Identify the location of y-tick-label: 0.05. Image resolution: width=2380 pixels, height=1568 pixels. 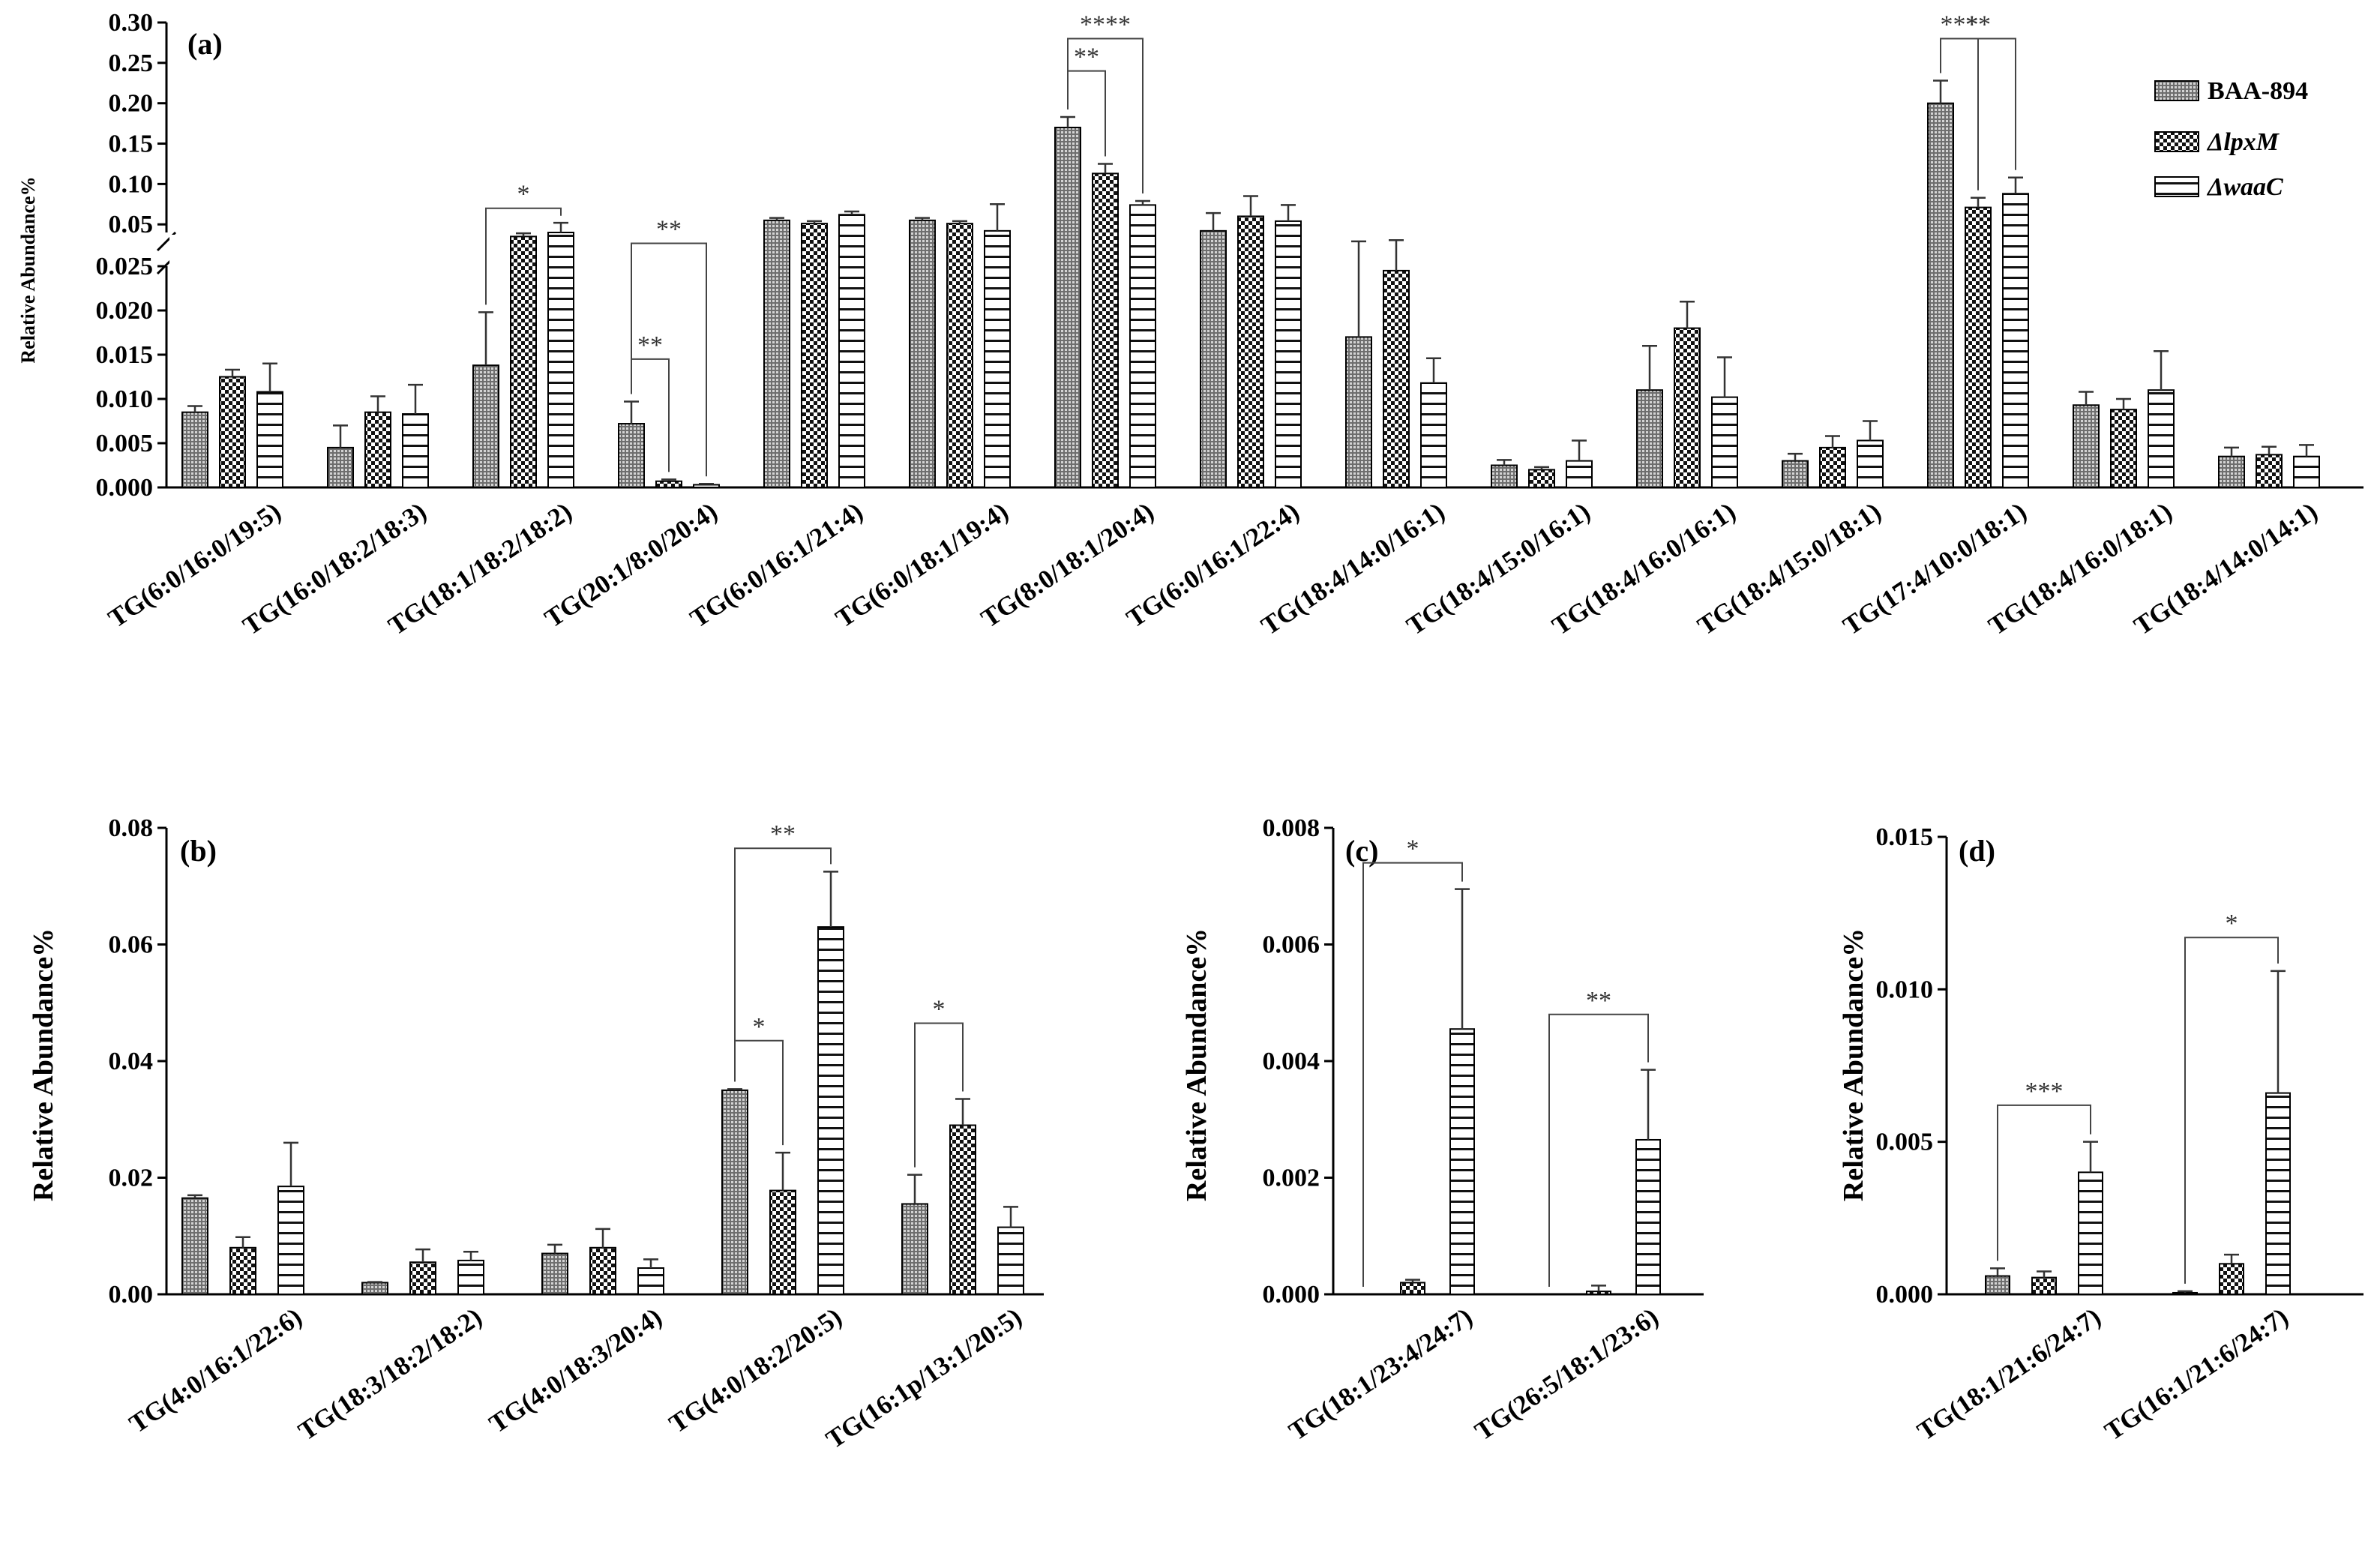
(131, 224).